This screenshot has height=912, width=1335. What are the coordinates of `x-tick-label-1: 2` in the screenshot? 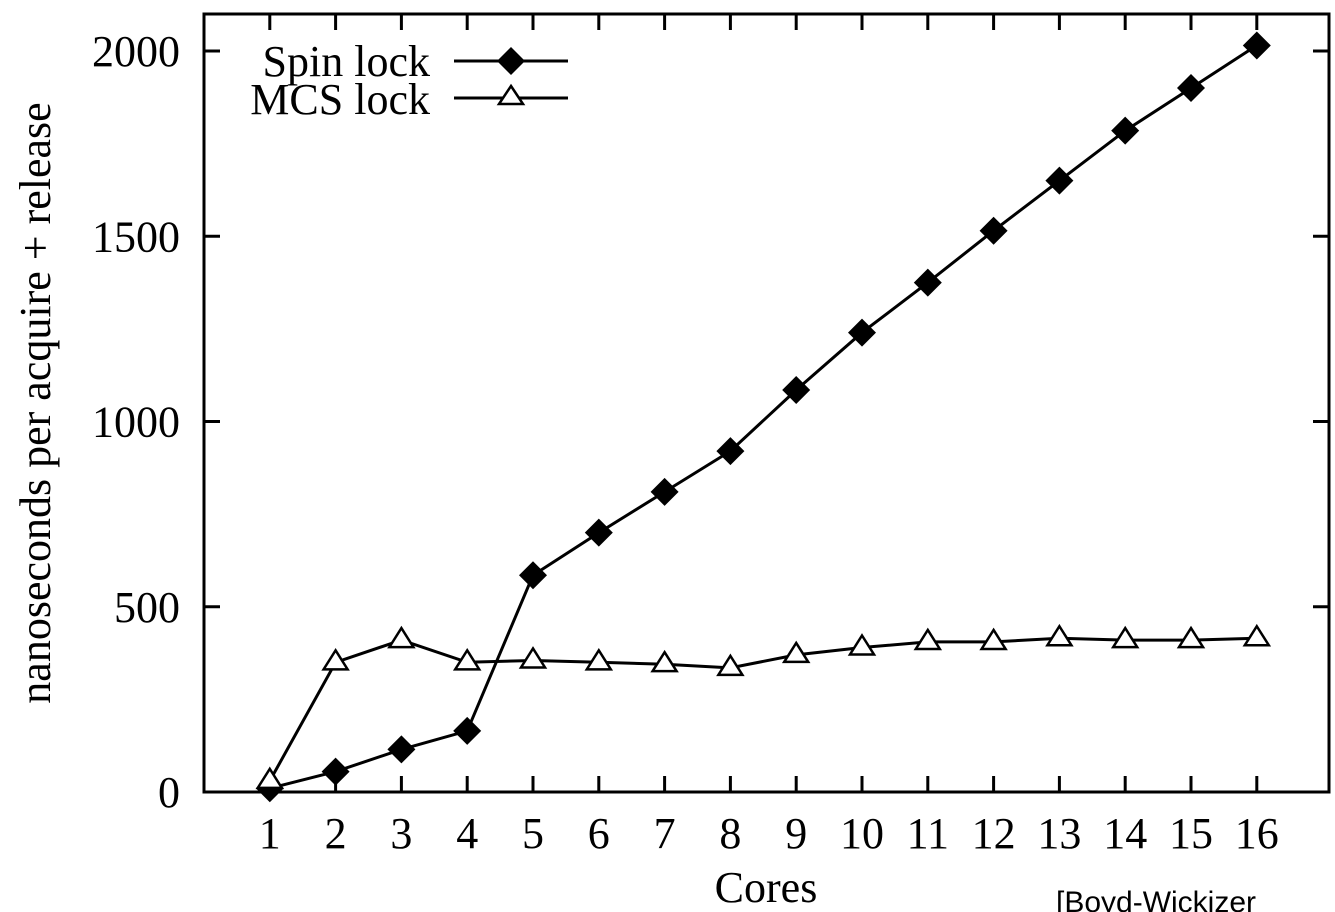 It's located at (336, 833).